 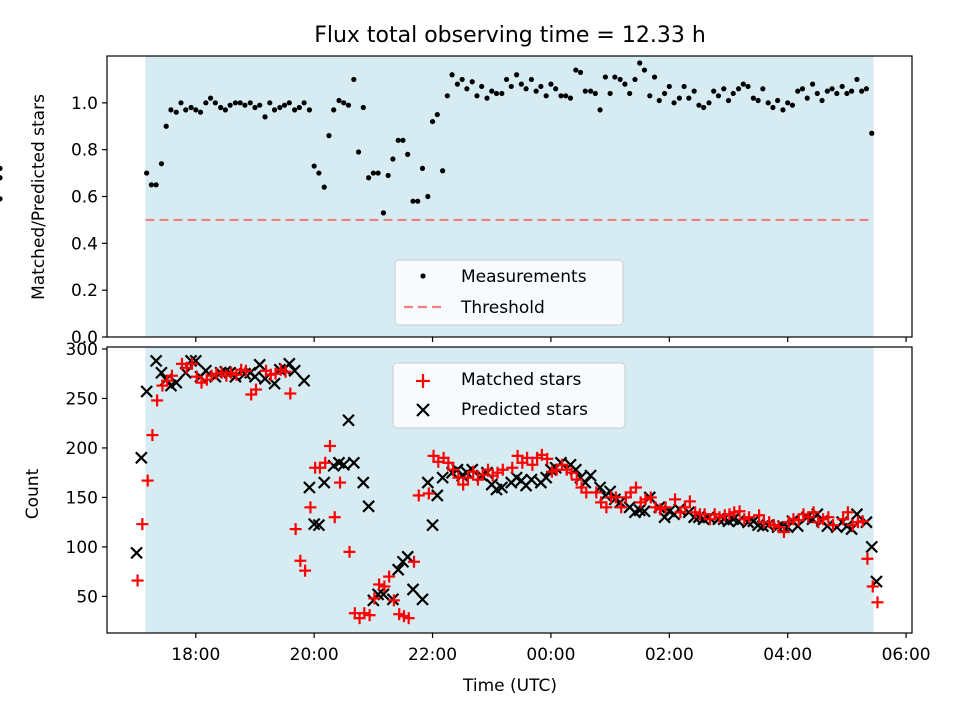 I want to click on bottom-x-tick-label: 22:00, so click(x=432, y=655).